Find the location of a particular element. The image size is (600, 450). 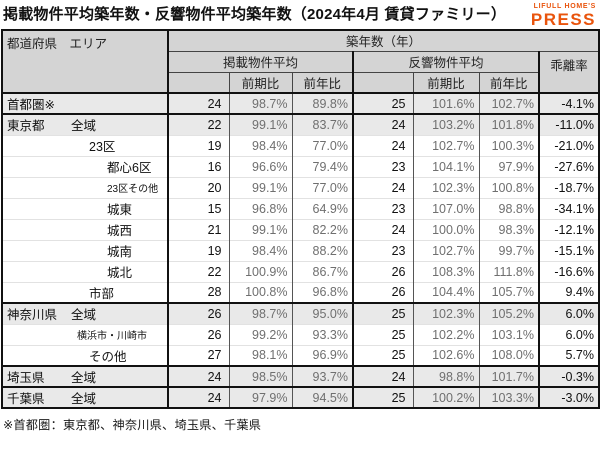

table-row: 都心6区 16 96.6% 79.4% 23 104.1% 97.9% -27.6% is located at coordinates (300, 166).